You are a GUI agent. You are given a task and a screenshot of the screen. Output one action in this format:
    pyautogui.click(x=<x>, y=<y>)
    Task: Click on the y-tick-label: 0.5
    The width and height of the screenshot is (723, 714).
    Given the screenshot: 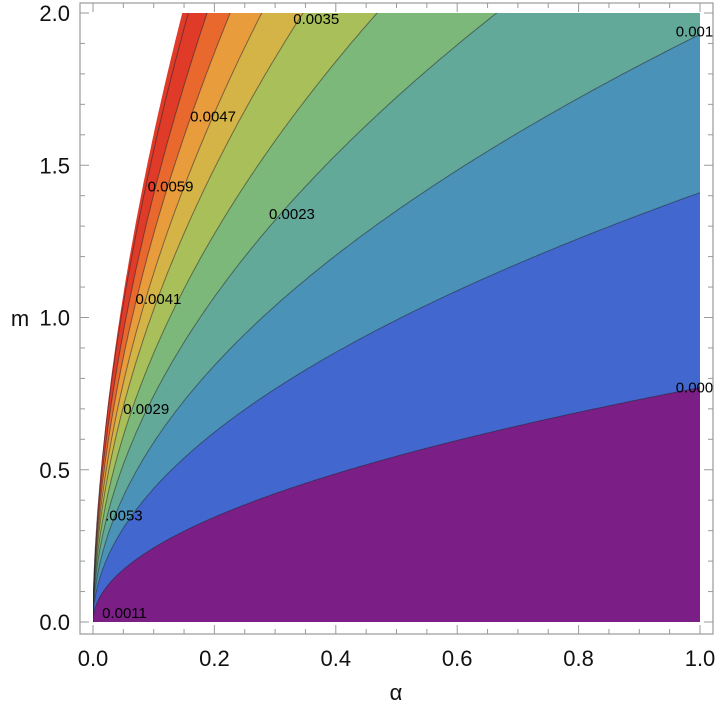 What is the action you would take?
    pyautogui.click(x=54, y=470)
    